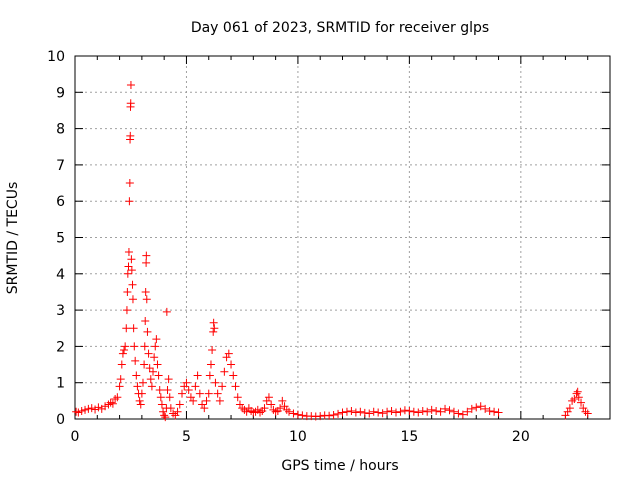  Describe the element at coordinates (56, 57) in the screenshot. I see `y-tick-label: 10` at that location.